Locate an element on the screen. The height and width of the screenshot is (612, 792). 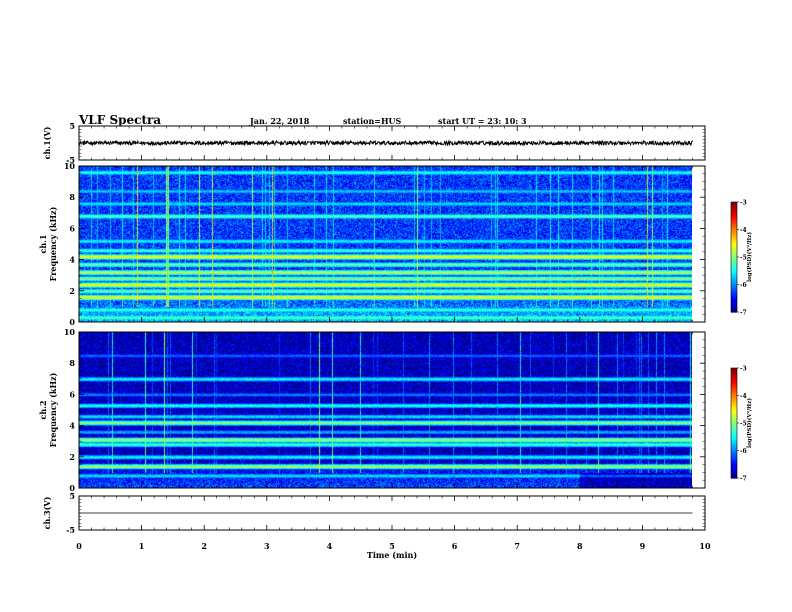
x-axis: 0 1 2 3 4 5 6 7 8 9 10 Time (min) is located at coordinates (393, 550).